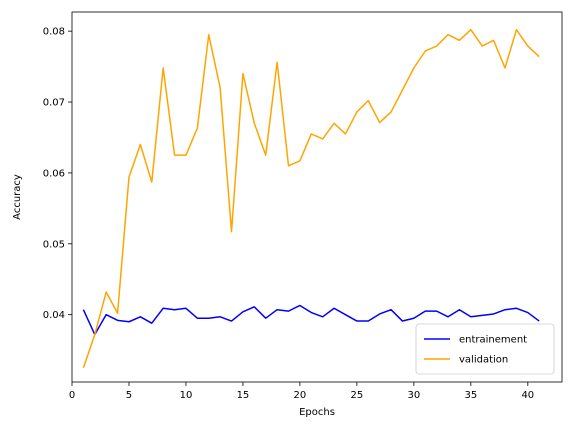  What do you see at coordinates (483, 360) in the screenshot?
I see `legend-label-validation: validation` at bounding box center [483, 360].